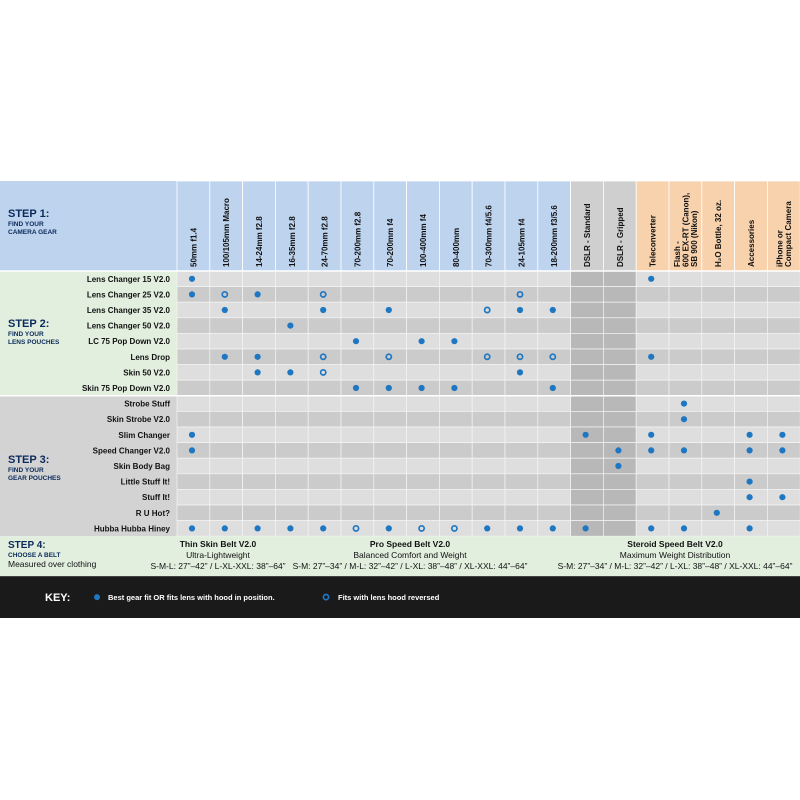 The image size is (800, 800). I want to click on step1-line1: FIND YOUR, so click(26, 224).